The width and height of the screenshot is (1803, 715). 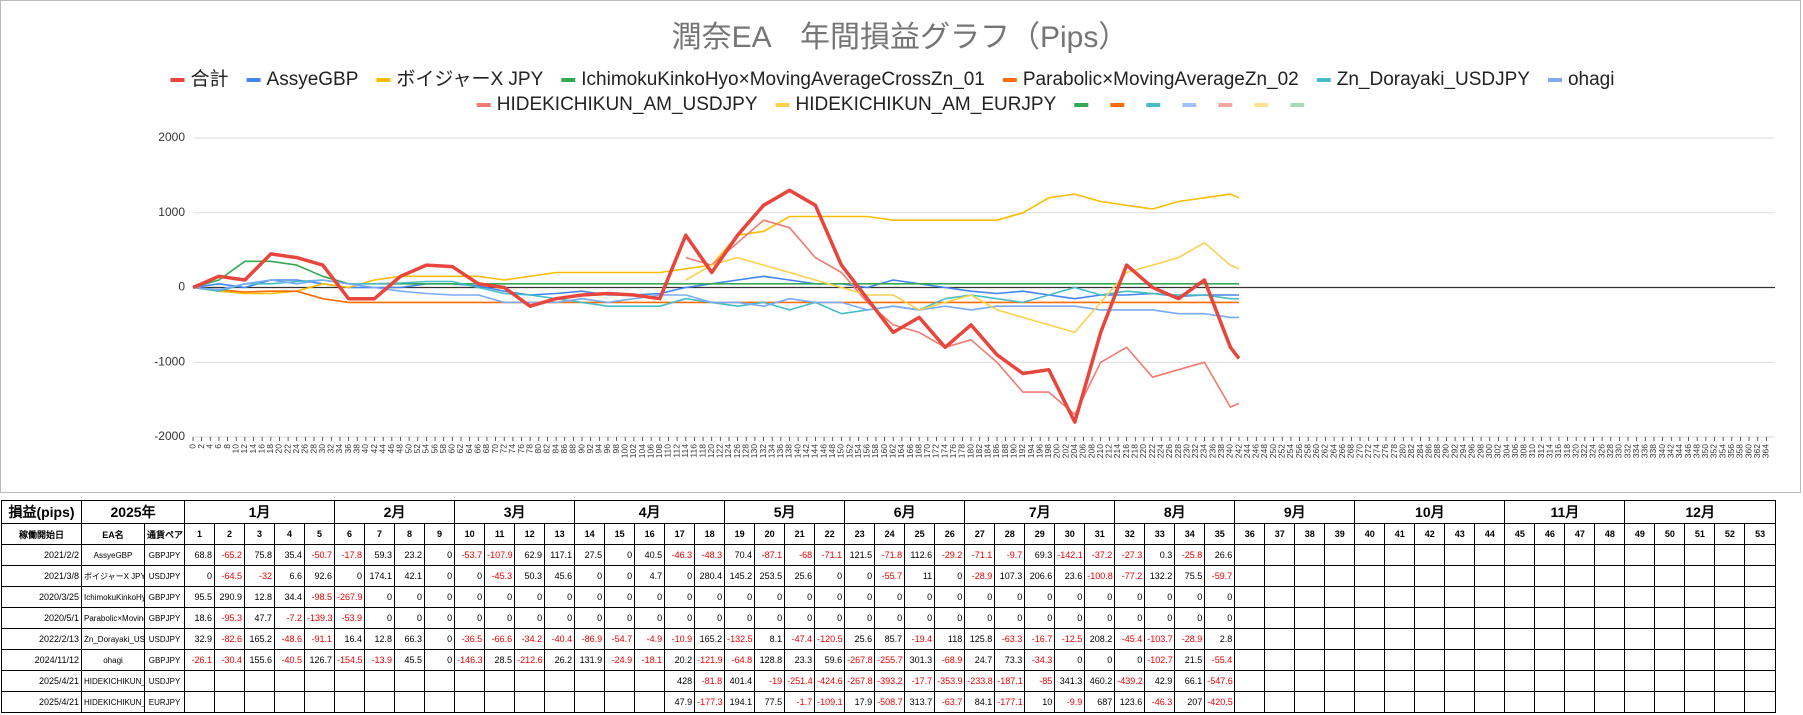 I want to click on x-tick-label: 12, so click(x=244, y=449).